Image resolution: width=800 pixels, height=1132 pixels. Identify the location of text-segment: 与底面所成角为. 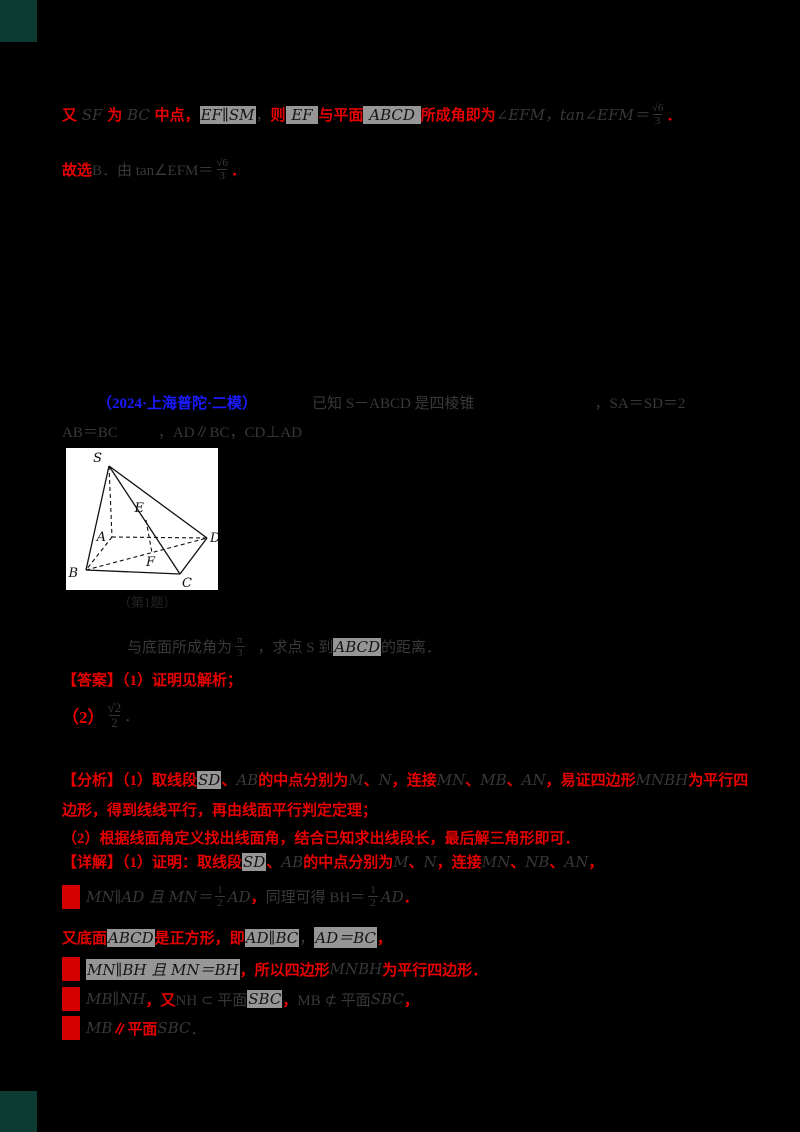
(180, 648).